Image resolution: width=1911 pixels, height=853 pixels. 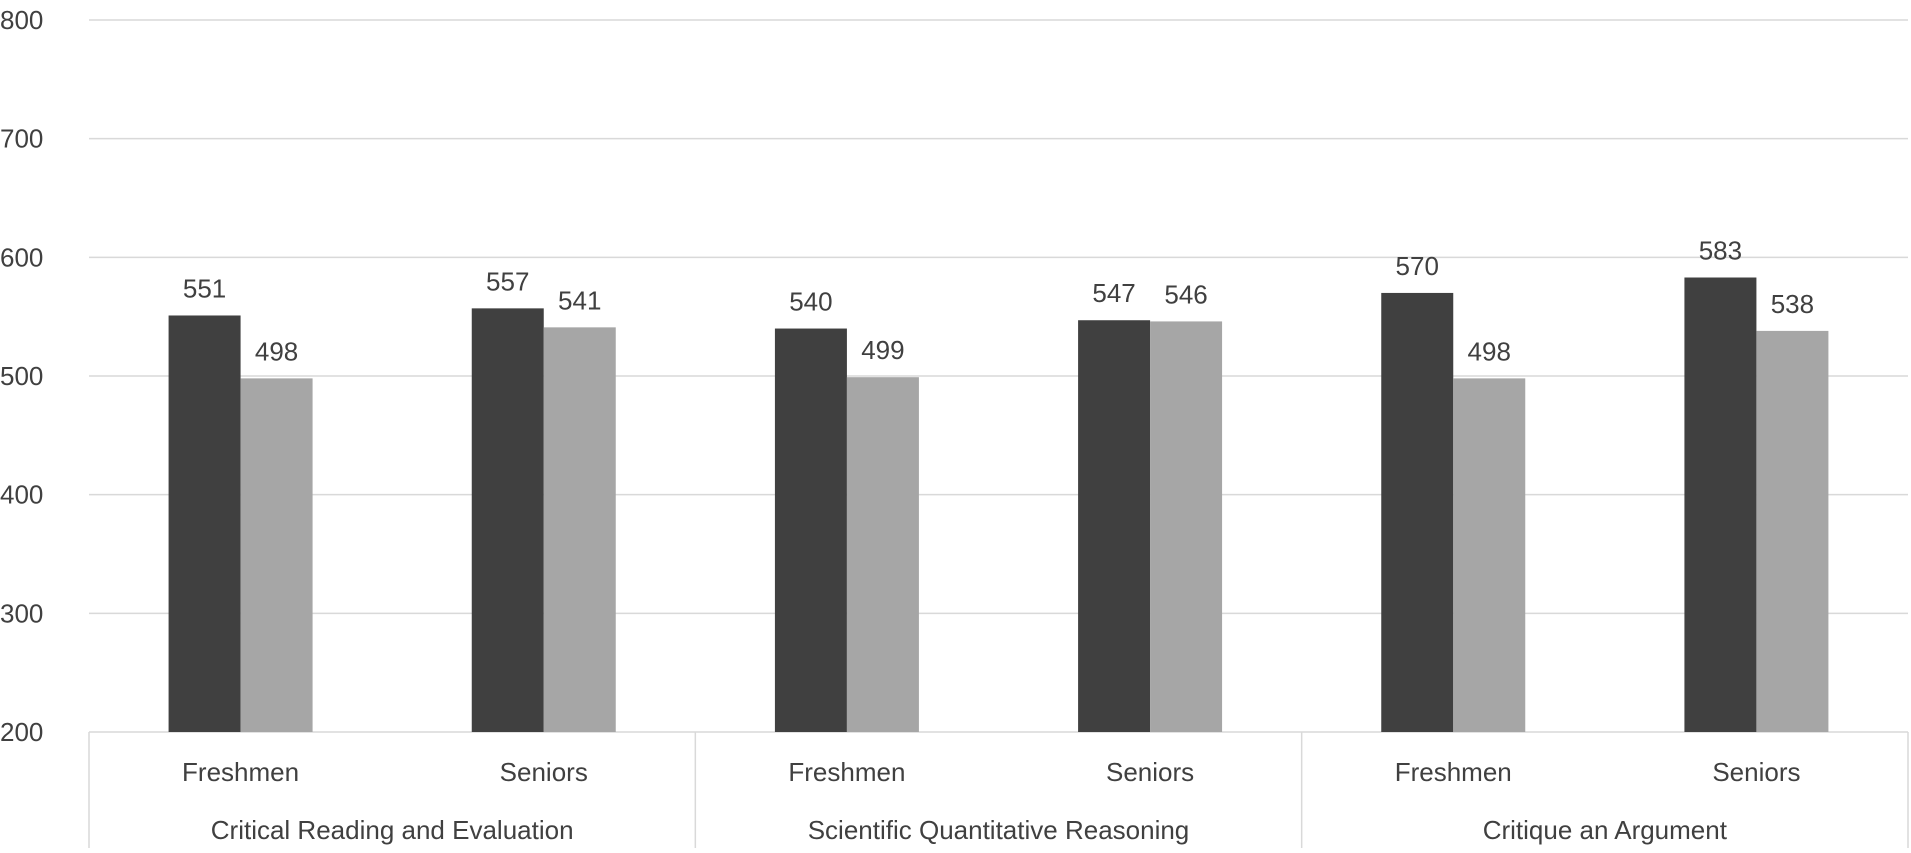 I want to click on data-label: 583, so click(x=1720, y=251).